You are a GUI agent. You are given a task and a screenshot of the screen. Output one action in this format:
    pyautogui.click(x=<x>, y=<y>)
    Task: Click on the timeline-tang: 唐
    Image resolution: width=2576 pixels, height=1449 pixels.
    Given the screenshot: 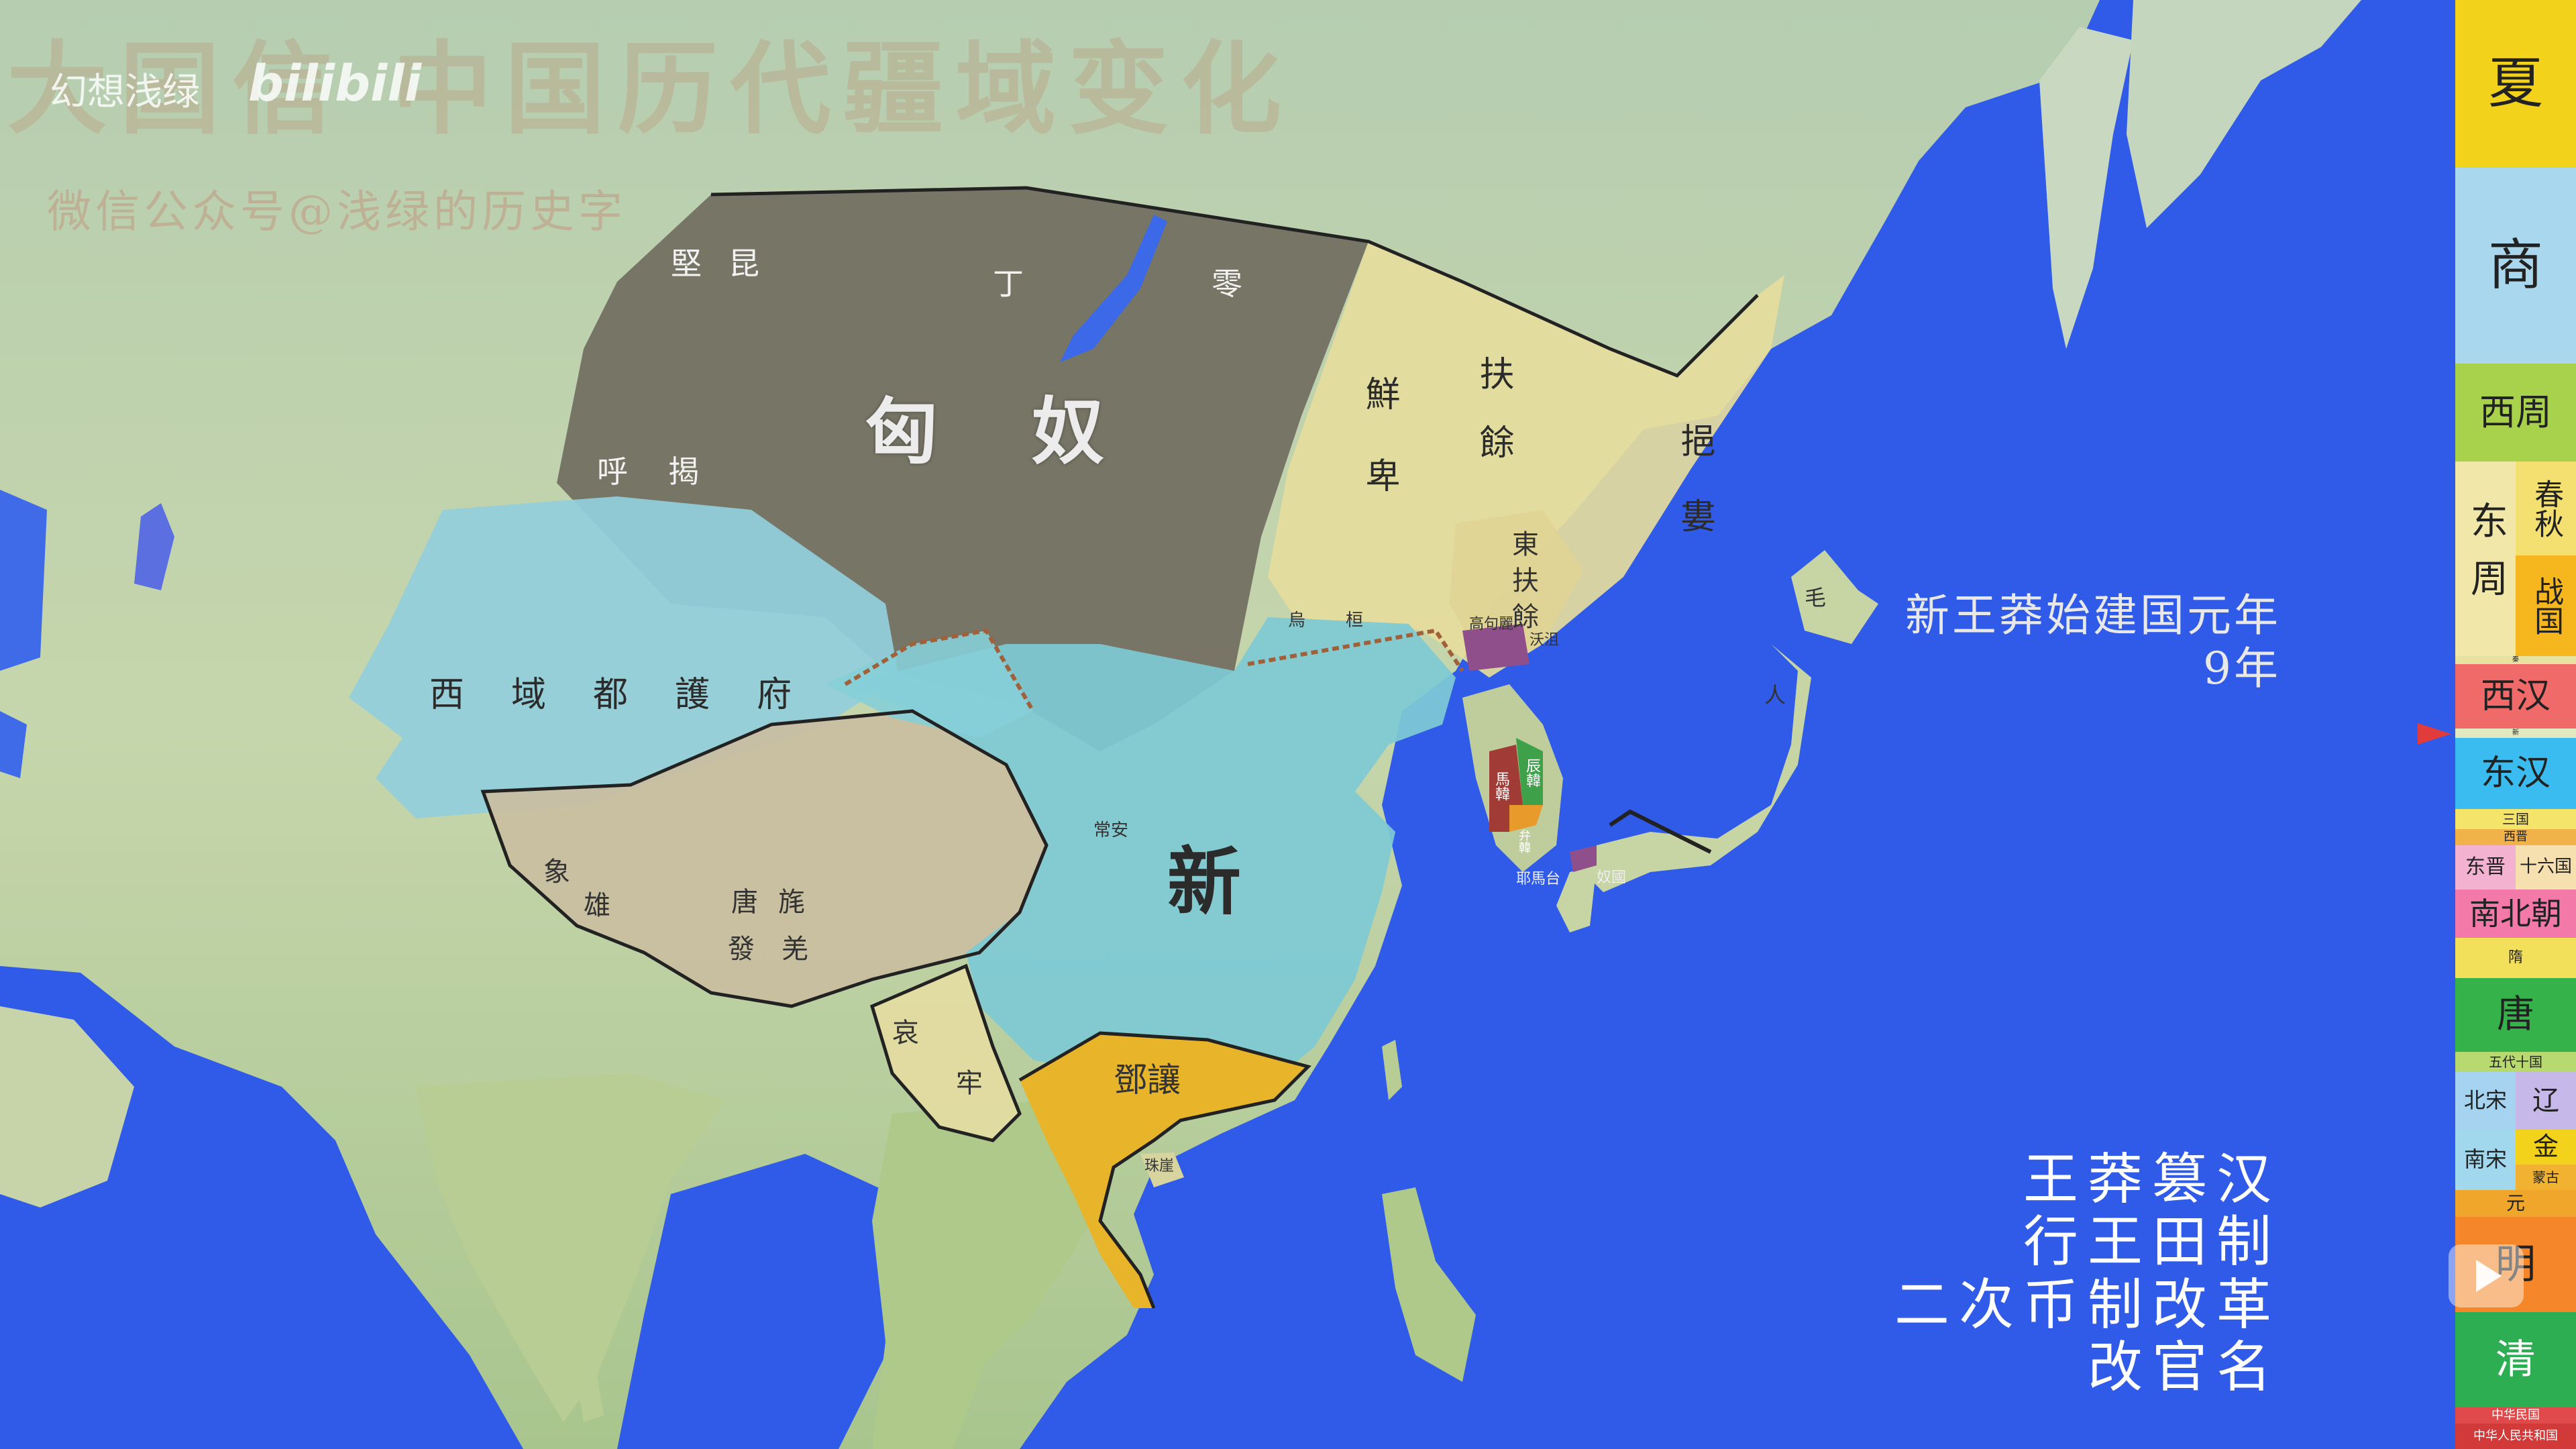 What is the action you would take?
    pyautogui.click(x=2515, y=1015)
    